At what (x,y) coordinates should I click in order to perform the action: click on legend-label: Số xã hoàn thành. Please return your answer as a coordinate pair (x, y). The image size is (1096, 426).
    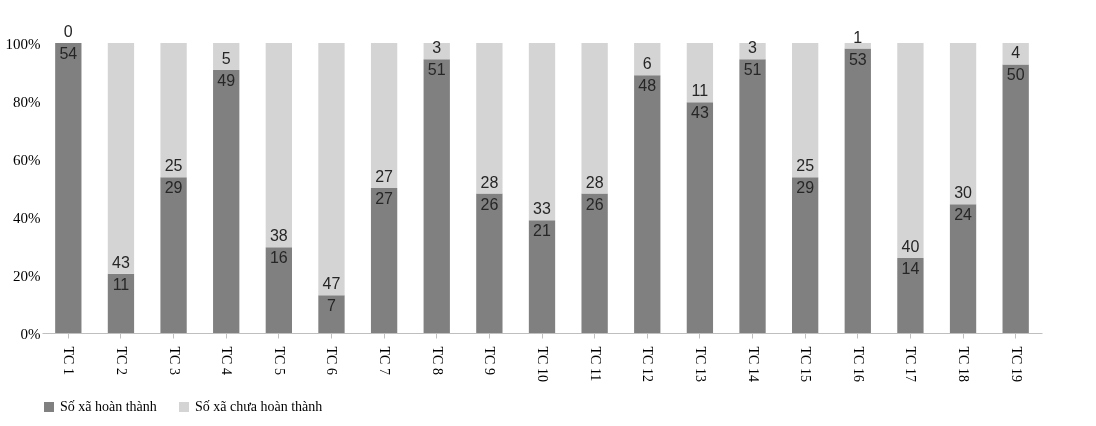
    Looking at the image, I should click on (108, 406).